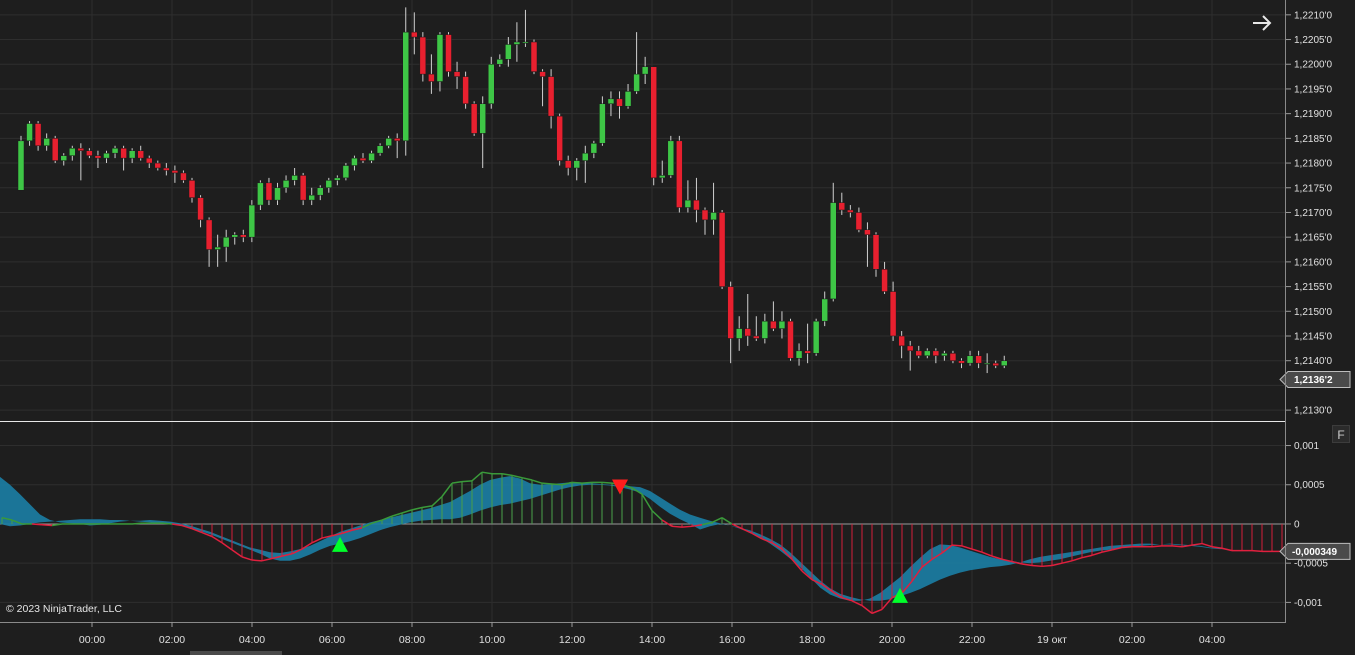 The width and height of the screenshot is (1355, 655). I want to click on horizontal-scrollbar, so click(236, 653).